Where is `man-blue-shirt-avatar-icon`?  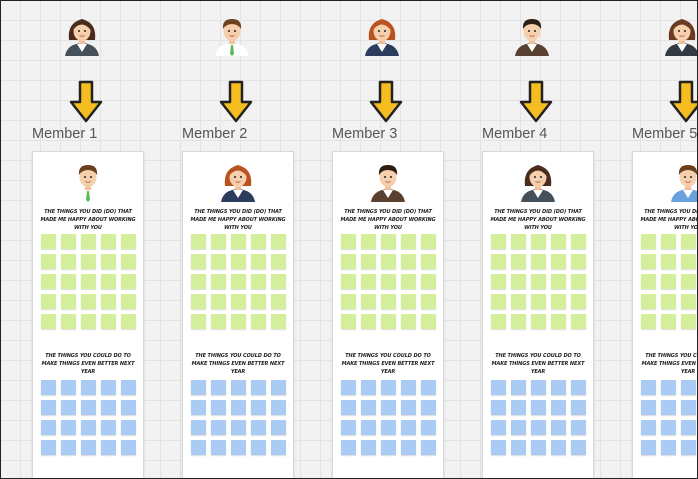
man-blue-shirt-avatar-icon is located at coordinates (683, 181).